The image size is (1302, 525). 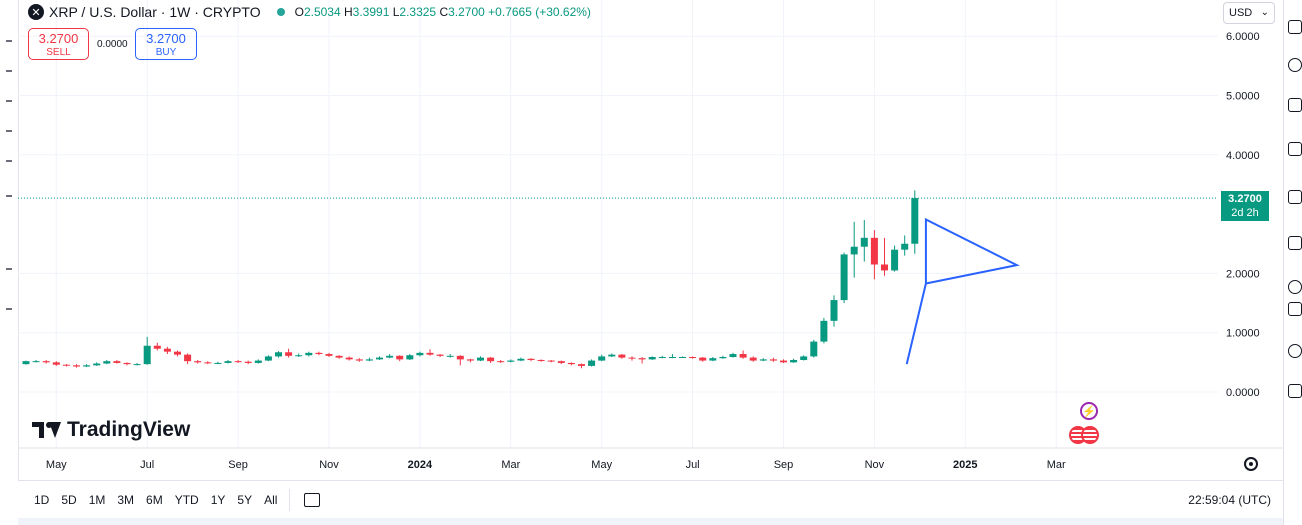 I want to click on hotlist-icon, so click(x=1295, y=149).